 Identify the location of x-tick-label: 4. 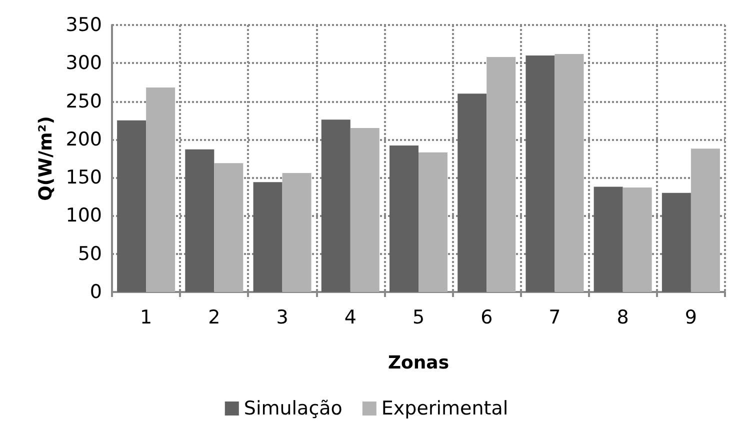
(350, 317).